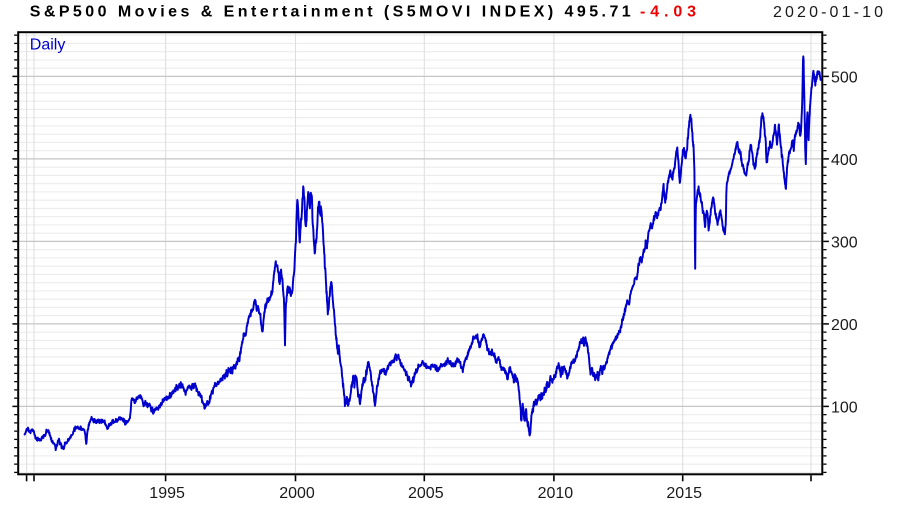  Describe the element at coordinates (844, 77) in the screenshot. I see `svg-text: 500` at that location.